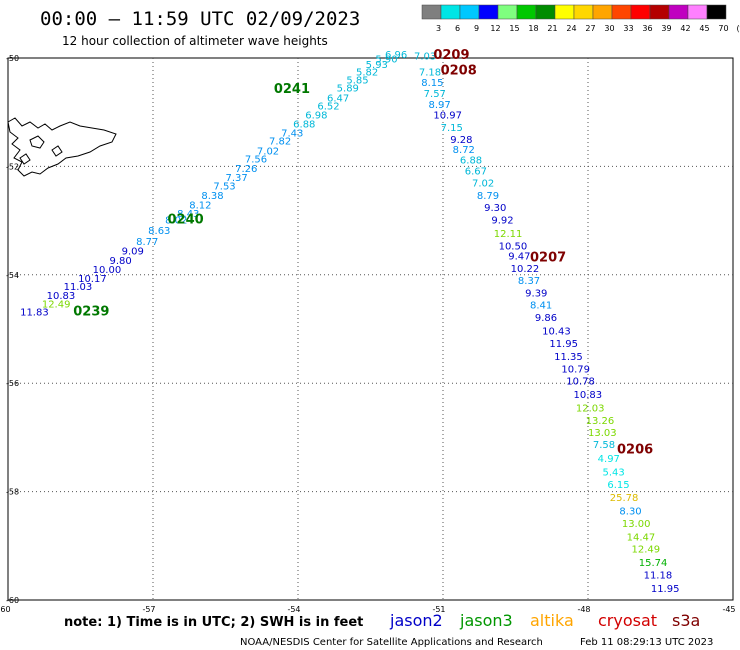 This screenshot has height=650, width=740. I want to click on swh-value-label: 8.97, so click(440, 105).